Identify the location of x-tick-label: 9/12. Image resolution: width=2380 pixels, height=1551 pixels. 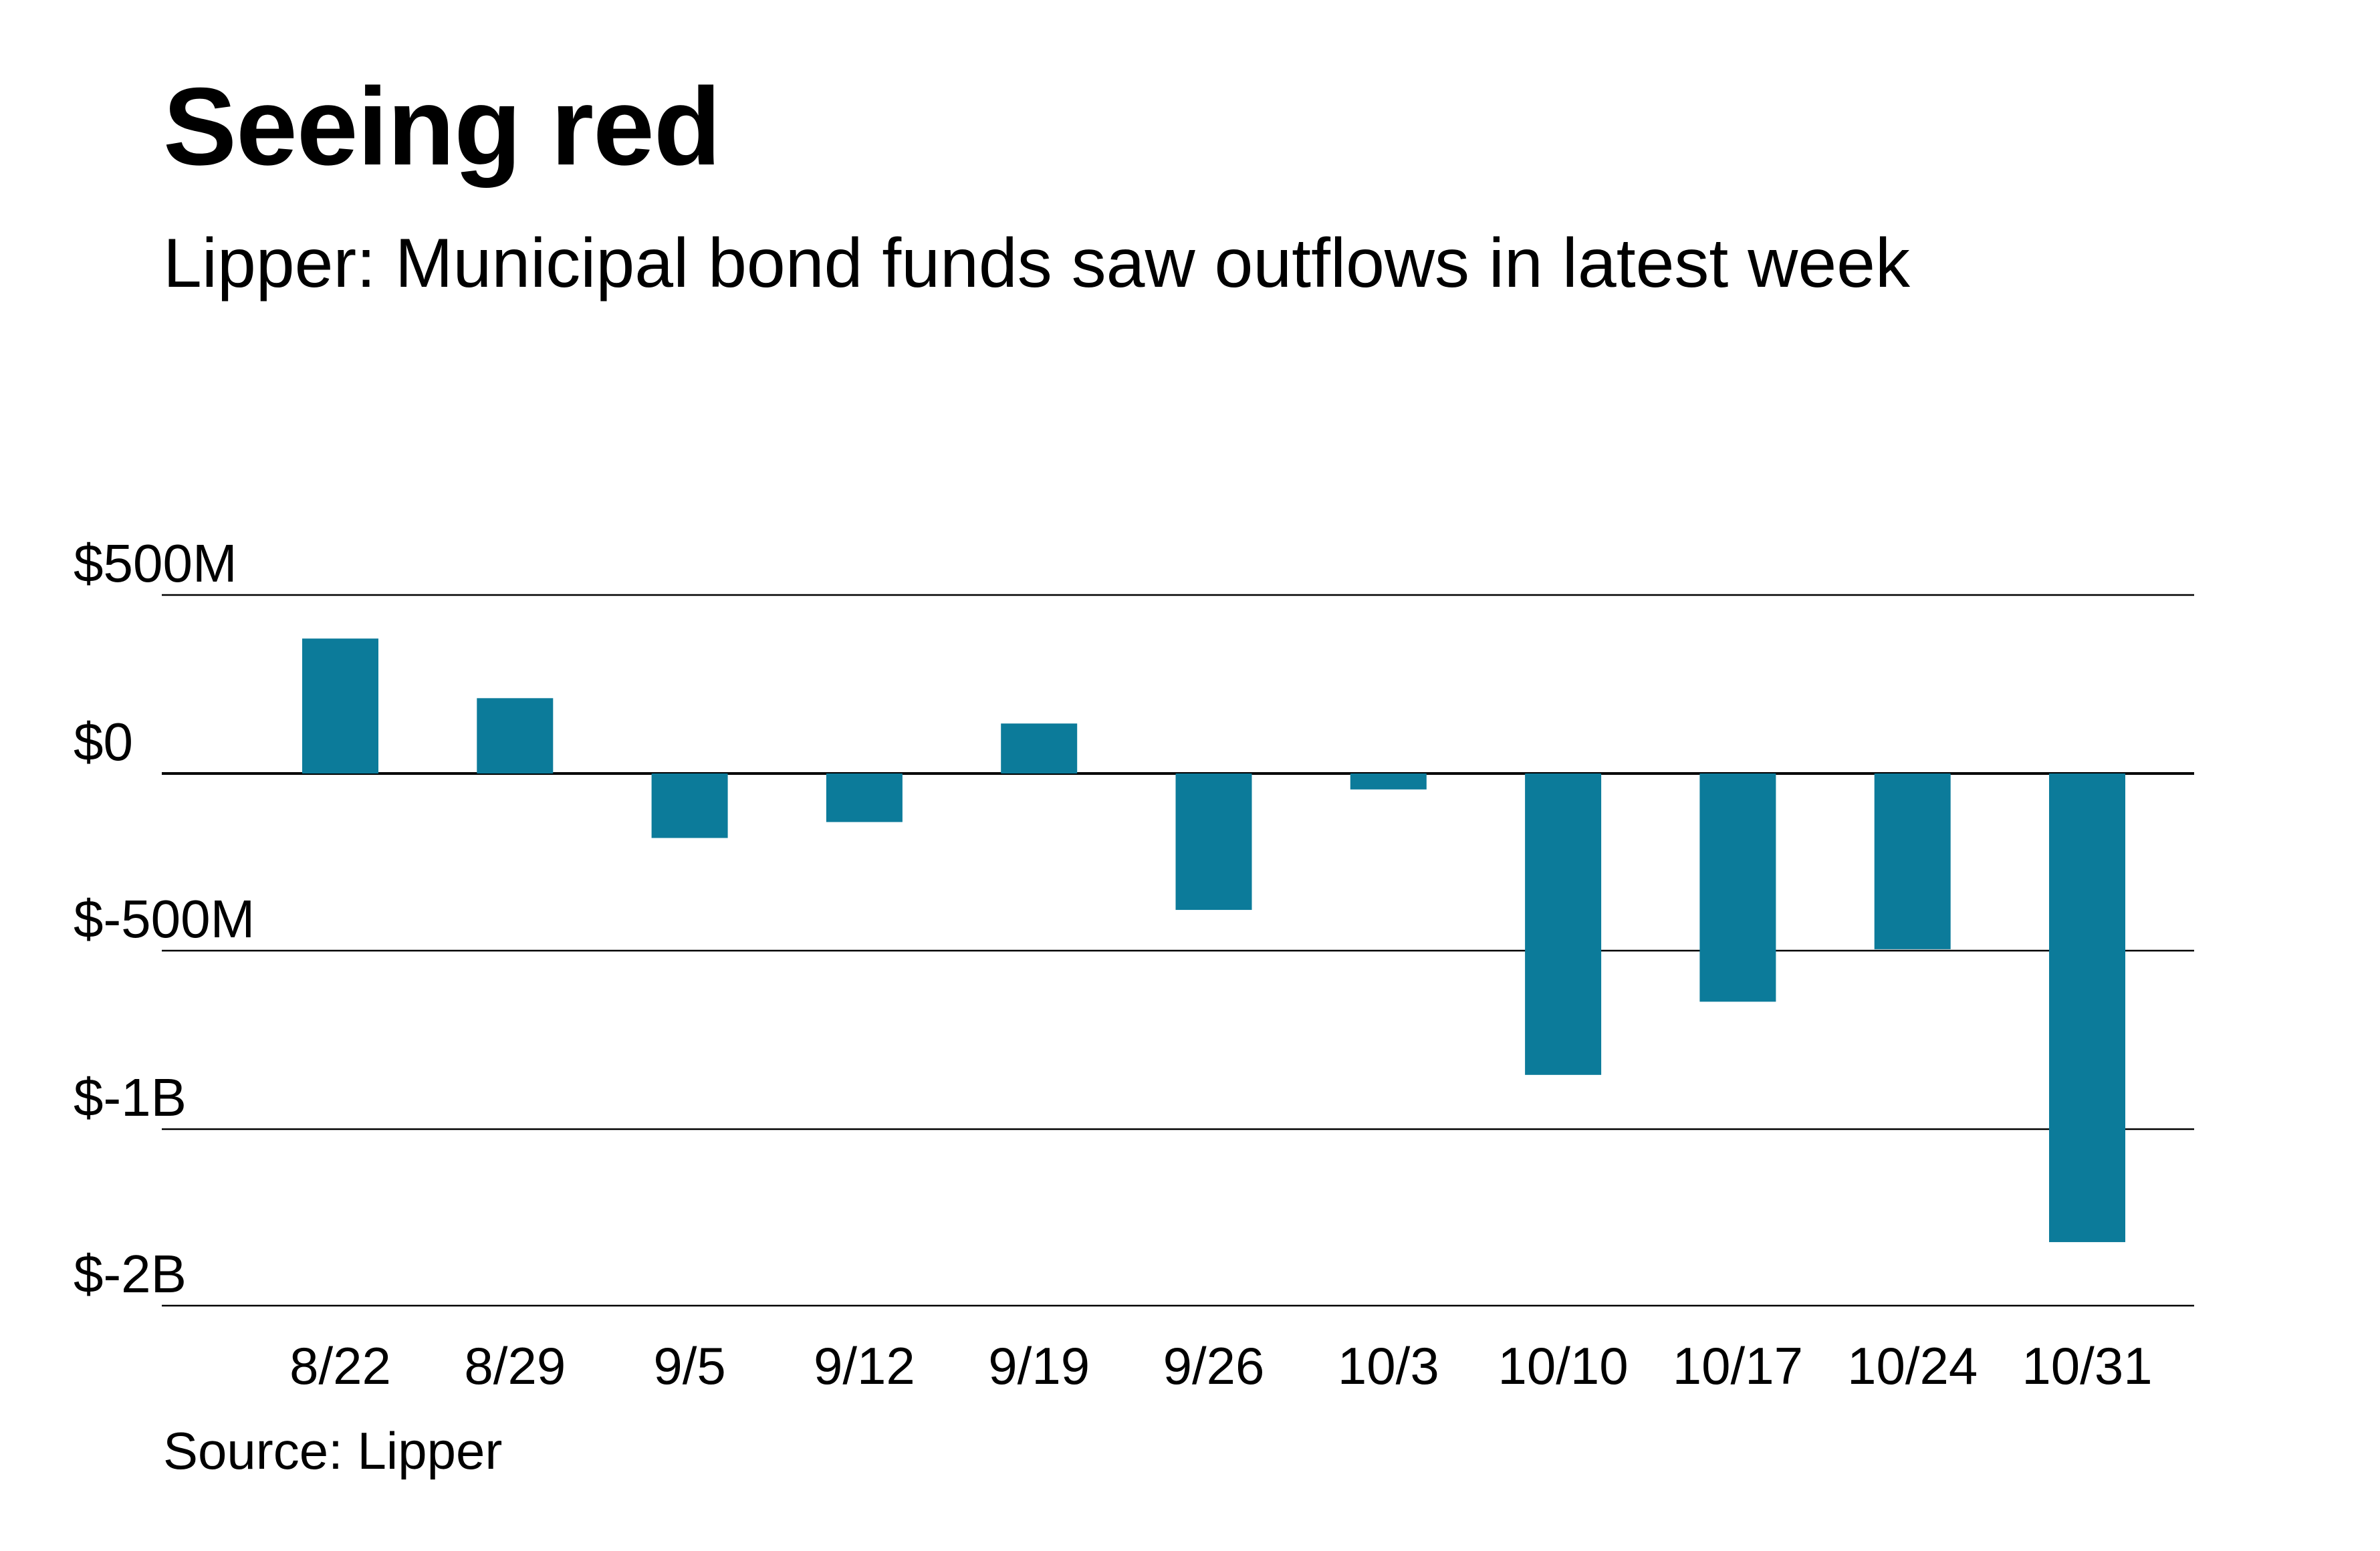
(864, 1365).